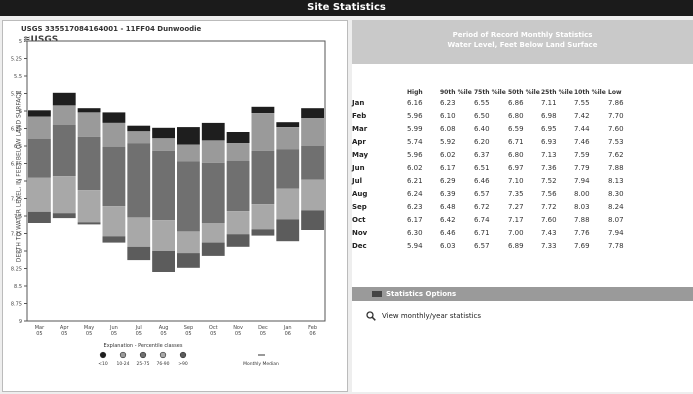 This screenshot has width=693, height=394. Describe the element at coordinates (371, 316) in the screenshot. I see `magnifier-icon` at that location.